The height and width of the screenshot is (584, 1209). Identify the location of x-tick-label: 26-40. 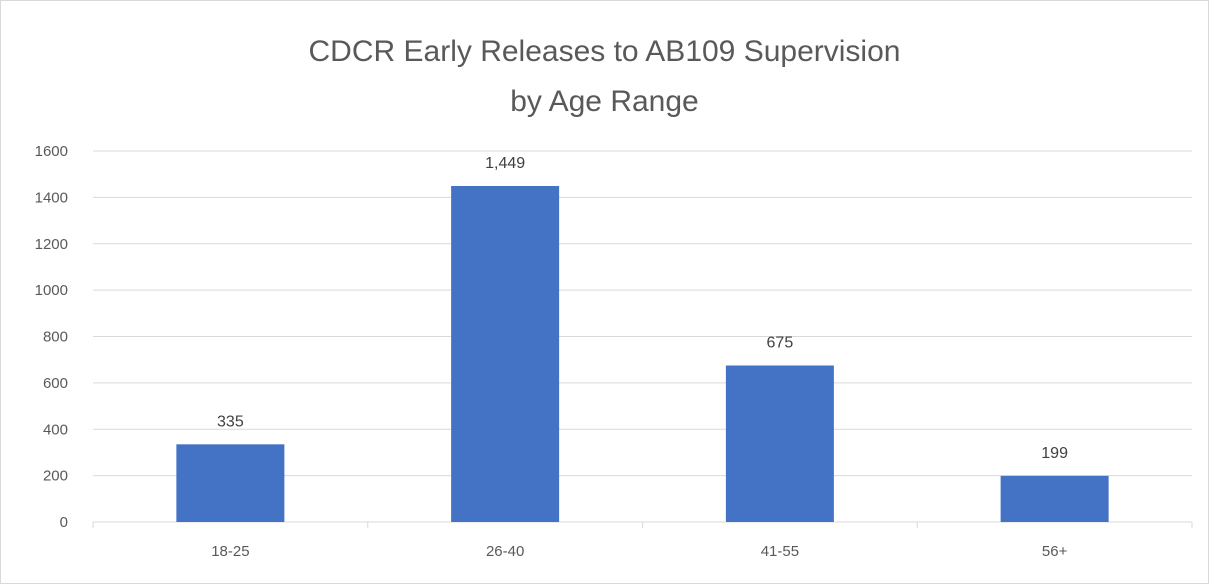
(505, 551).